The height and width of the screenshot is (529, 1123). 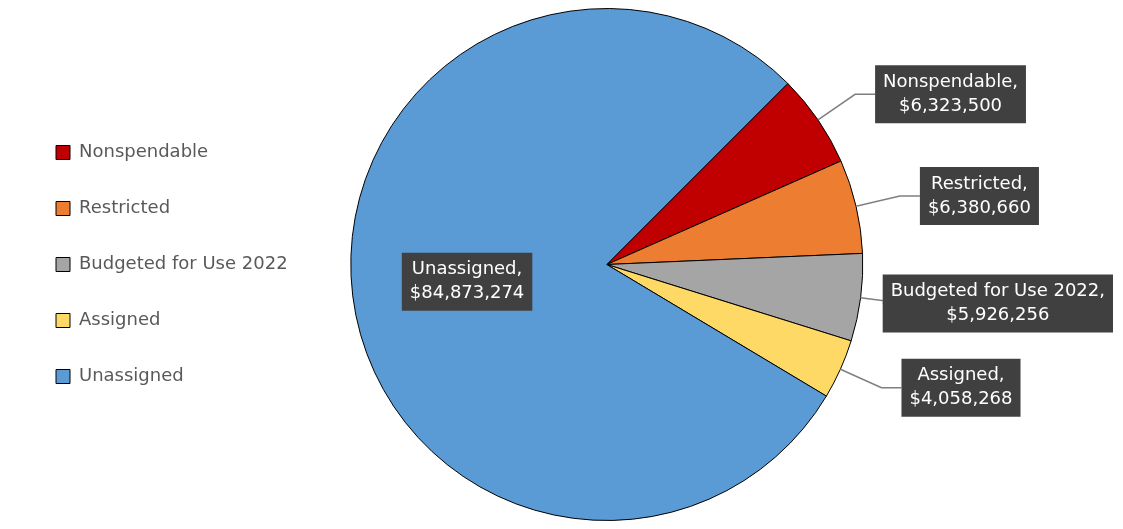 I want to click on data-label: Assigned, $4,058,268, so click(x=961, y=386).